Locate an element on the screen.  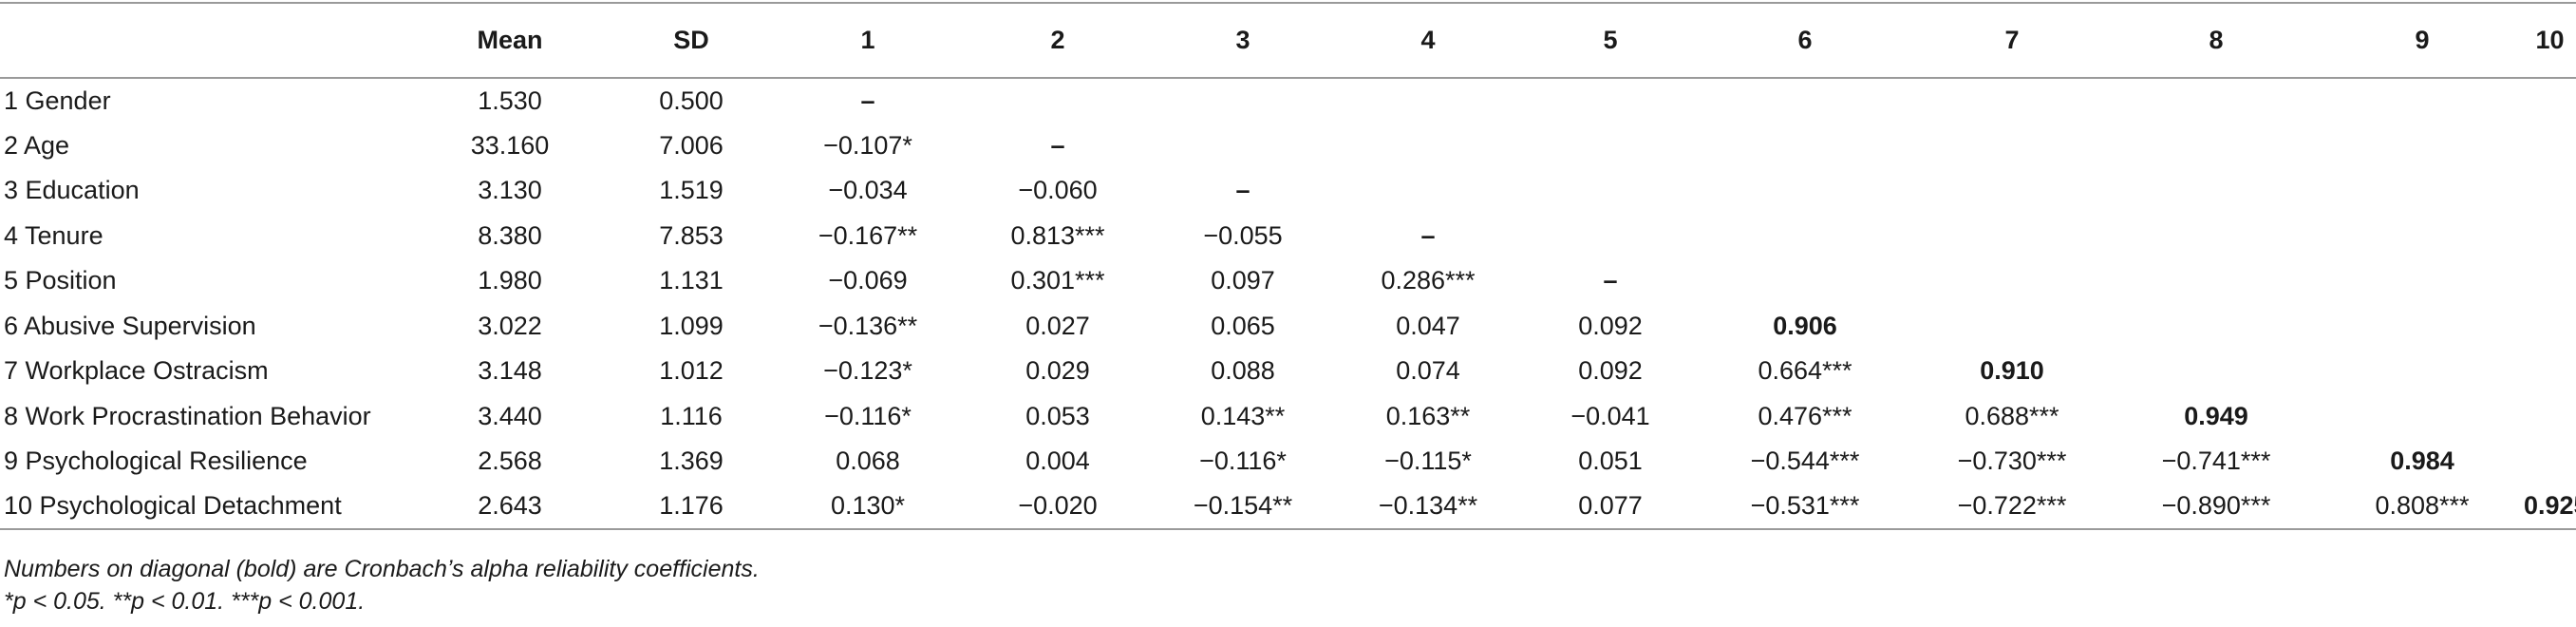
header-cell: SD is located at coordinates (691, 40).